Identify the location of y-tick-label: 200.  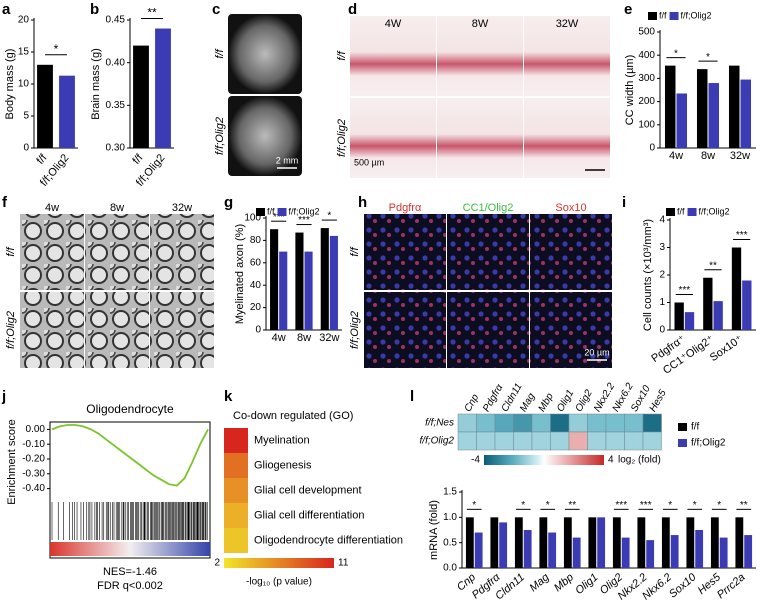
(646, 101).